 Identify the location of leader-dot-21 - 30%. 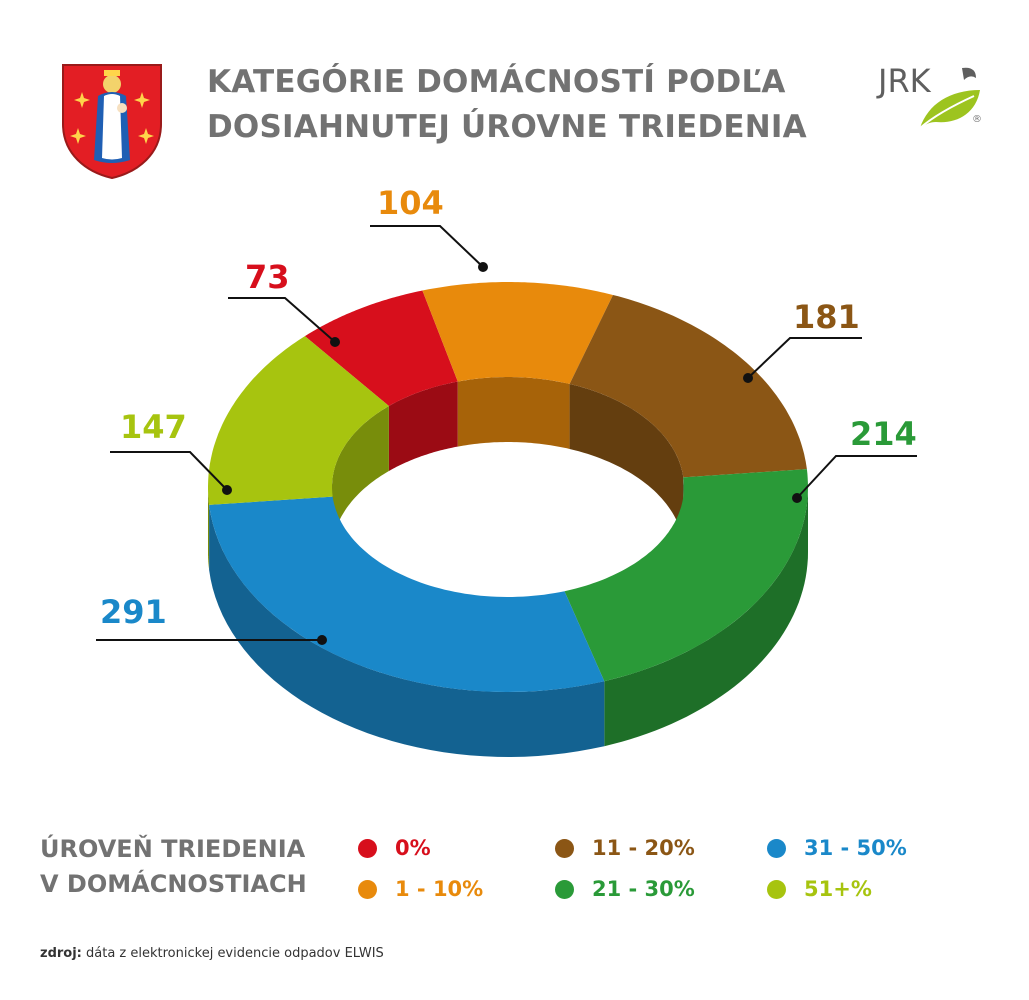
(797, 498).